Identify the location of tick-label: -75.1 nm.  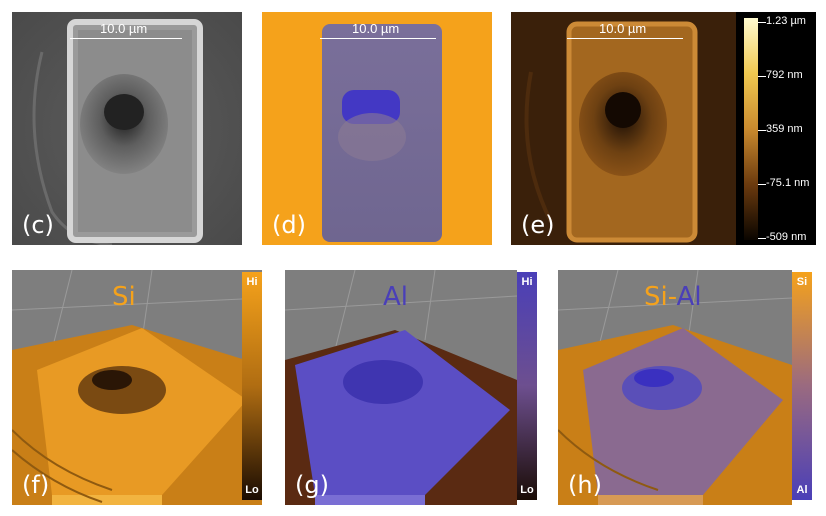
(788, 183).